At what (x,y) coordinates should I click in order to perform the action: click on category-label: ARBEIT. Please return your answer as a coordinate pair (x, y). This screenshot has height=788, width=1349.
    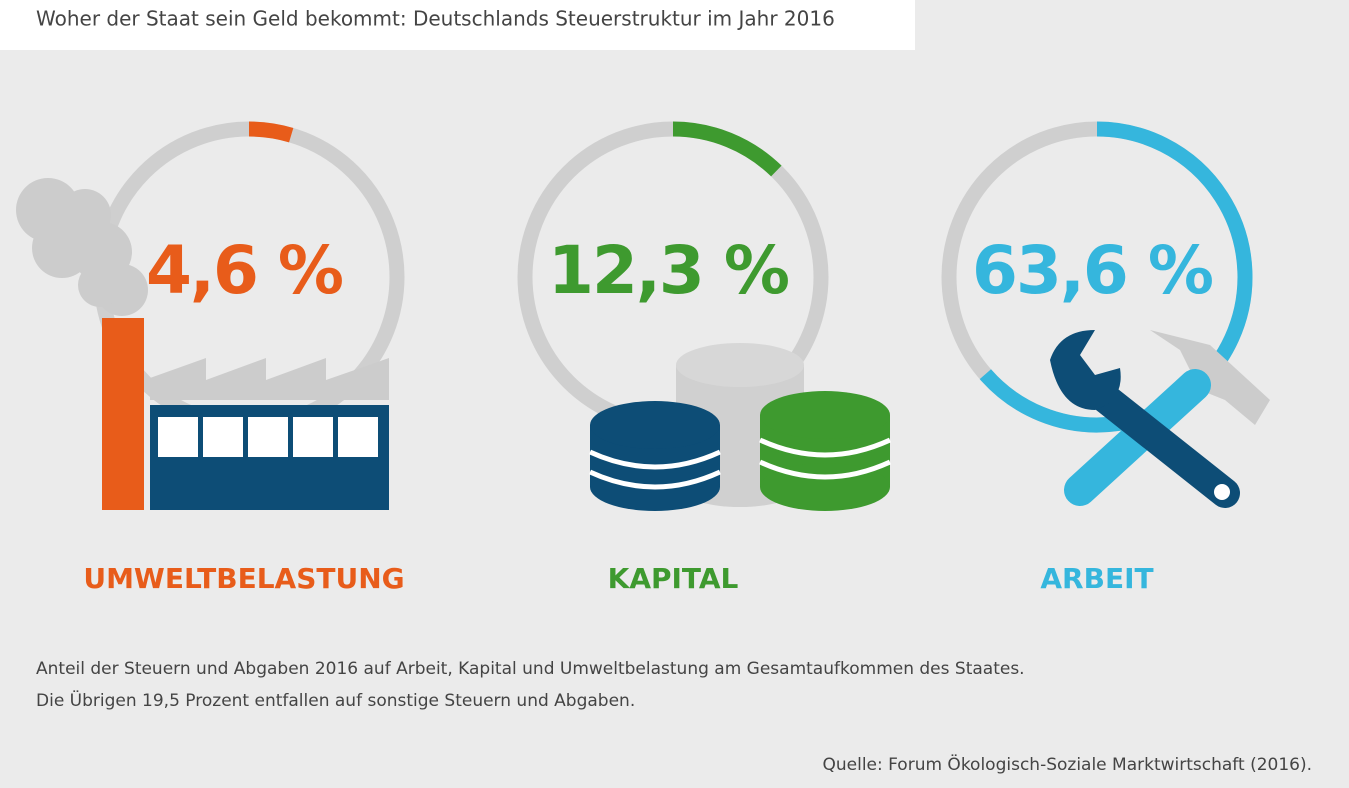
    Looking at the image, I should click on (1096, 578).